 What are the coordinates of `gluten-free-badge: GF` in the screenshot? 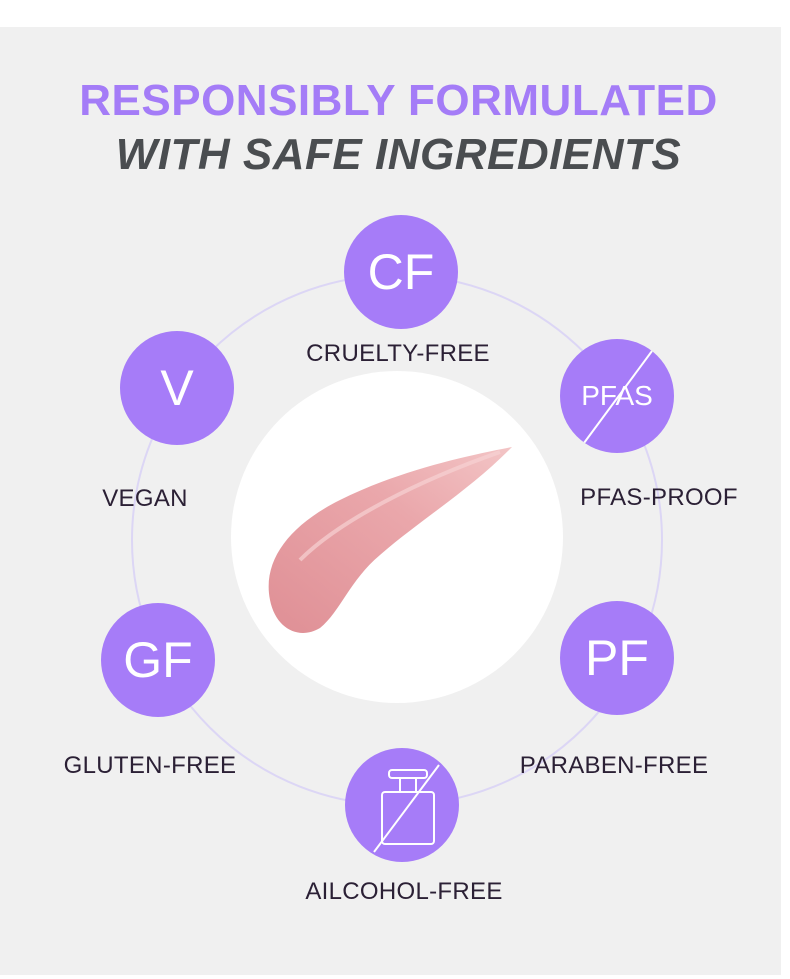 It's located at (158, 660).